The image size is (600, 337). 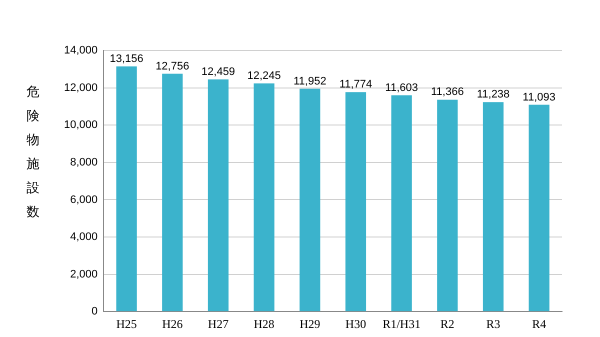 I want to click on y-axis-title: 危険物施設数, so click(x=33, y=153).